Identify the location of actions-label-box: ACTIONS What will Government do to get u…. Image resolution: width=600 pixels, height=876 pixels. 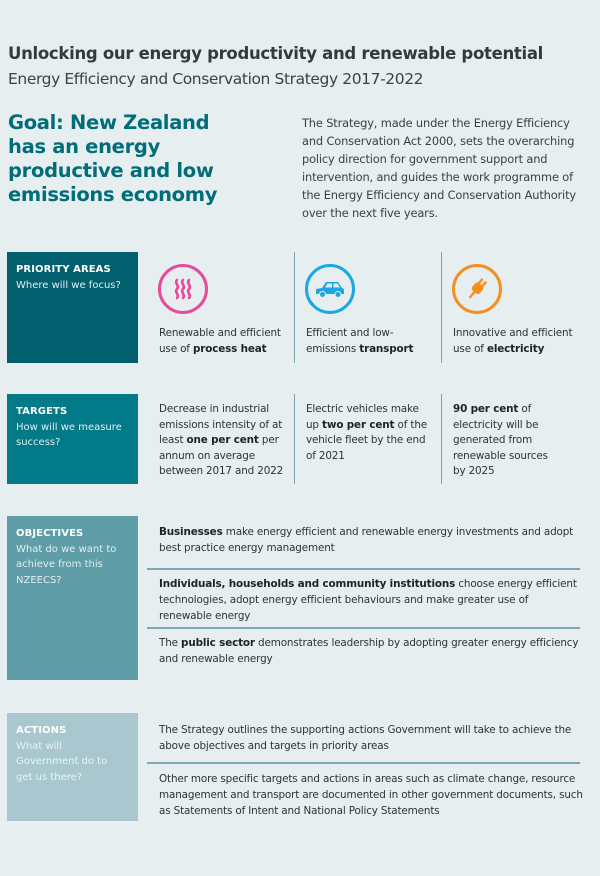
(72, 767).